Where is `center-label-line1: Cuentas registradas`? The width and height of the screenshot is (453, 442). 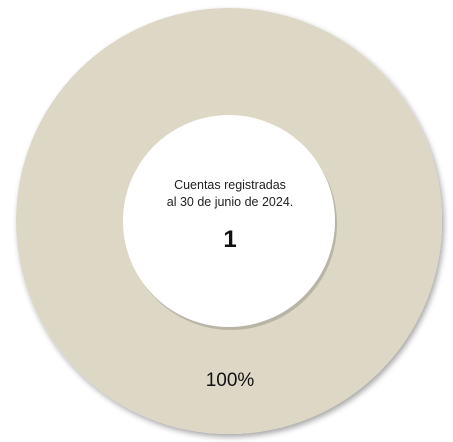
center-label-line1: Cuentas registradas is located at coordinates (230, 185).